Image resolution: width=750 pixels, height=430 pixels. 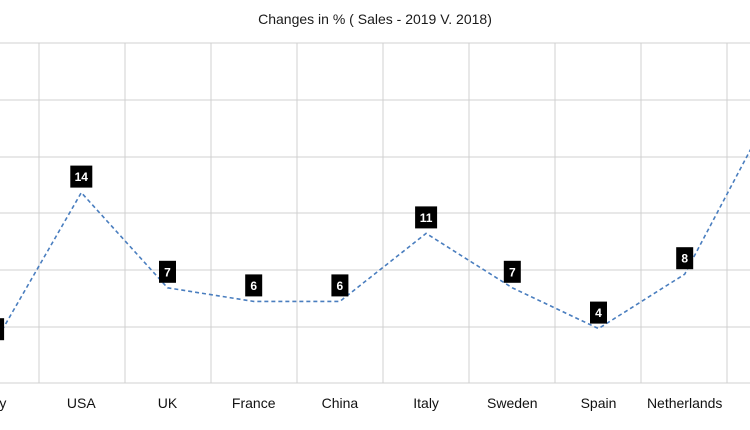 I want to click on data-label: 4, so click(x=598, y=312).